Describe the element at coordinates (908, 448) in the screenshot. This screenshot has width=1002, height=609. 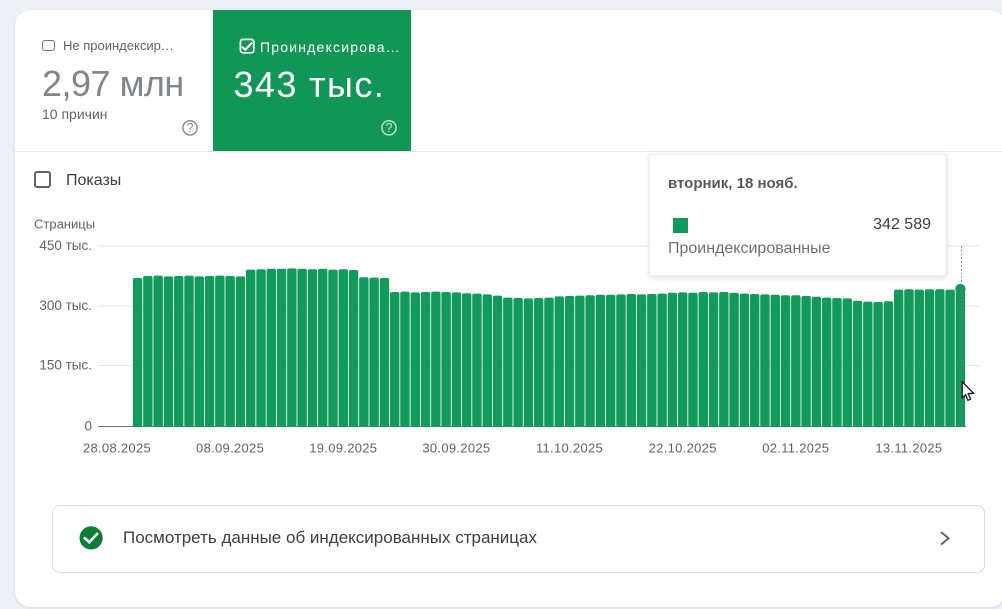
I see `svg-text: 13.11.2025` at that location.